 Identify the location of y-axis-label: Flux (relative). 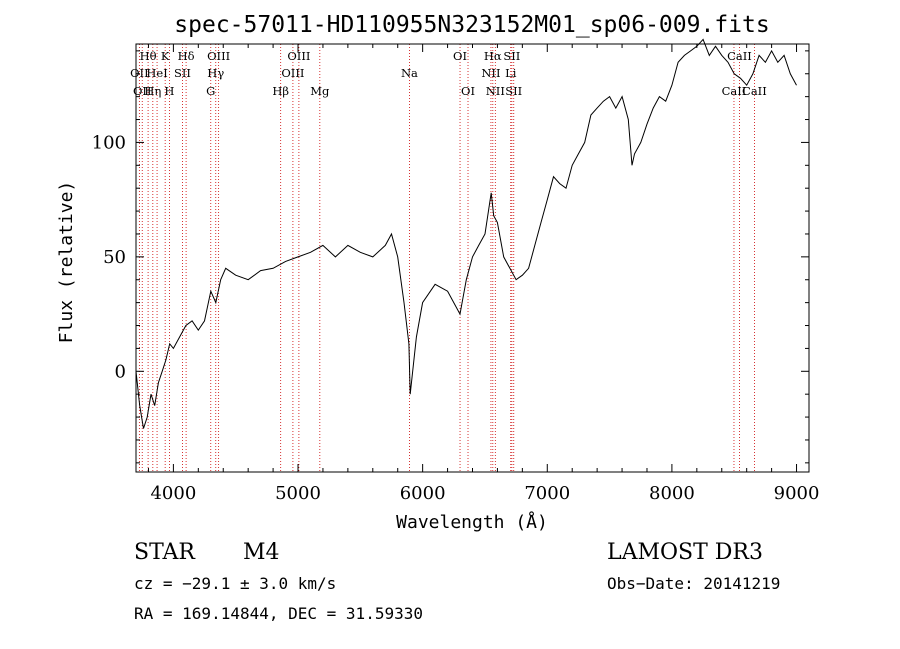
(66, 262).